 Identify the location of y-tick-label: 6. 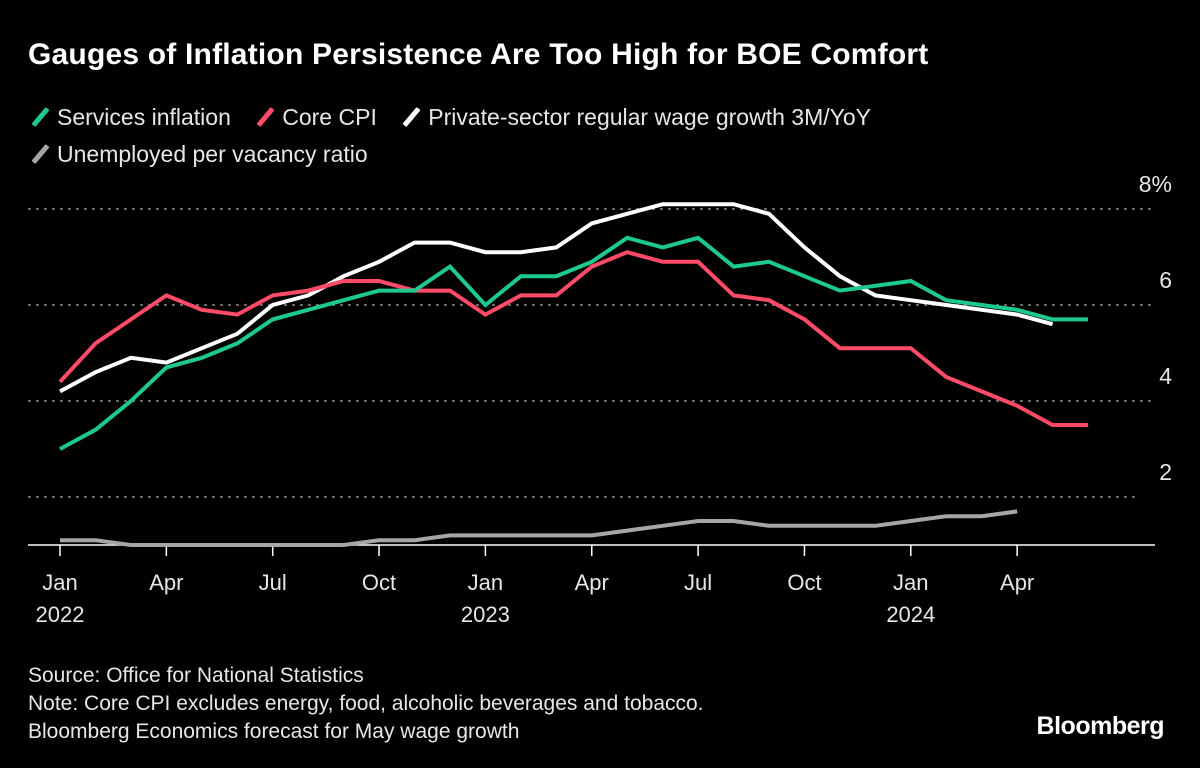
(1165, 280).